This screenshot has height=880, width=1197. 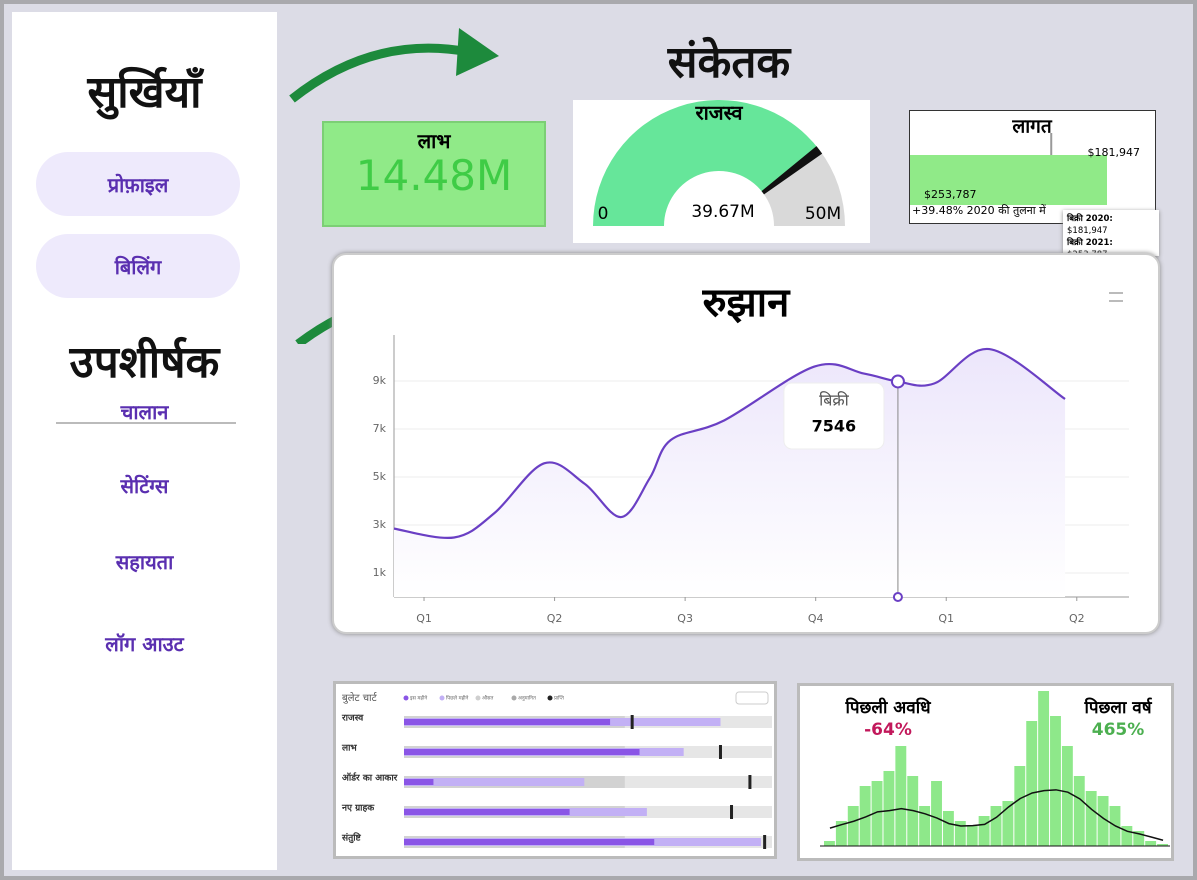 What do you see at coordinates (380, 380) in the screenshot?
I see `y-tick-label: 9k` at bounding box center [380, 380].